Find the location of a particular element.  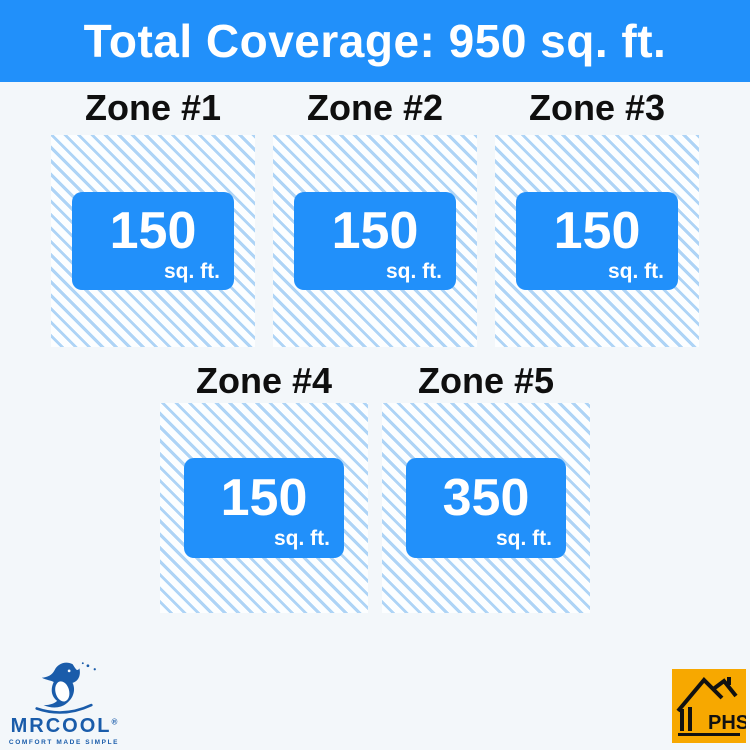

zone-5-title: Zone #5 is located at coordinates (486, 380).